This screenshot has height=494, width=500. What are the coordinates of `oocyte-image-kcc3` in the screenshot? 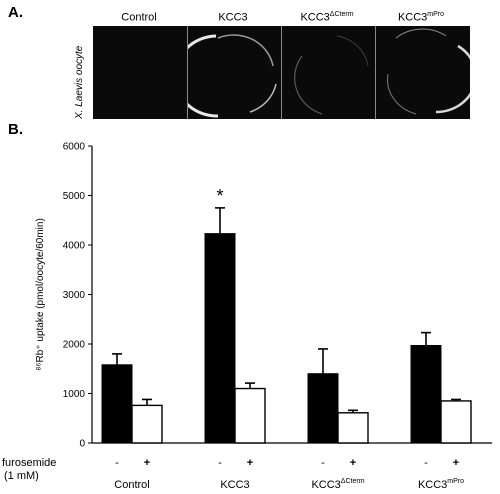 It's located at (234, 72).